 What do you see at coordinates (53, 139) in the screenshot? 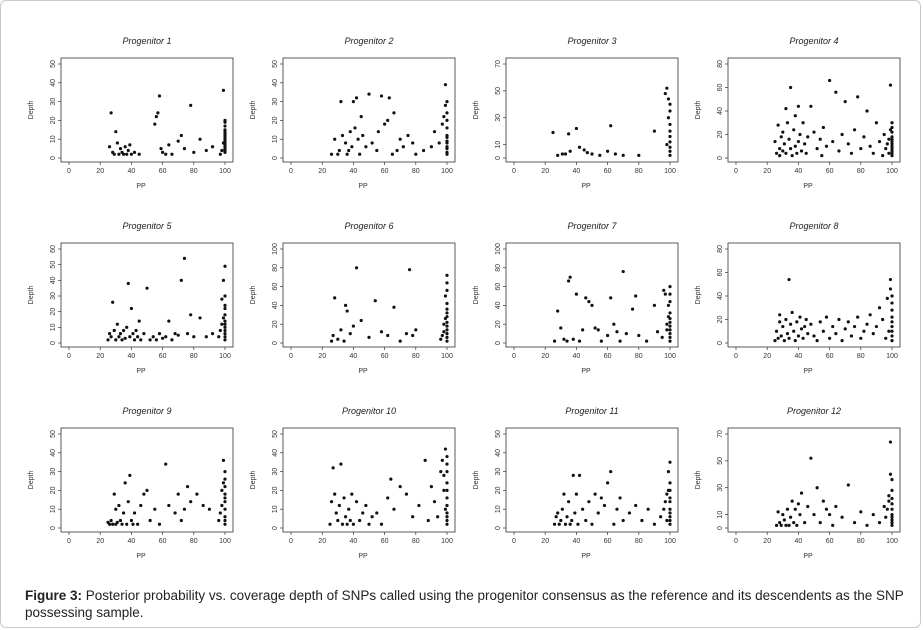
I see `y-tick-label: 10` at bounding box center [53, 139].